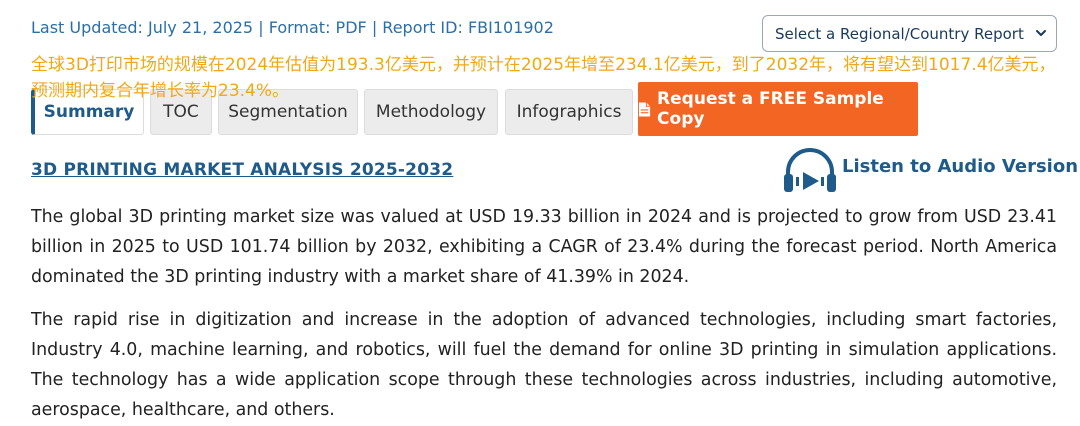  I want to click on region-report-select: Select a Regional/Country Report, so click(909, 33).